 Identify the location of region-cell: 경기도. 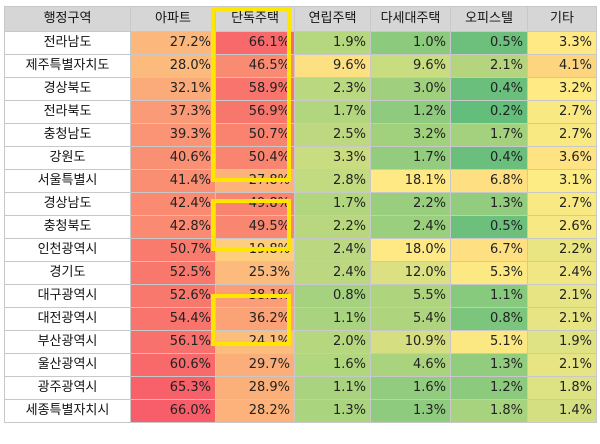
(67, 273).